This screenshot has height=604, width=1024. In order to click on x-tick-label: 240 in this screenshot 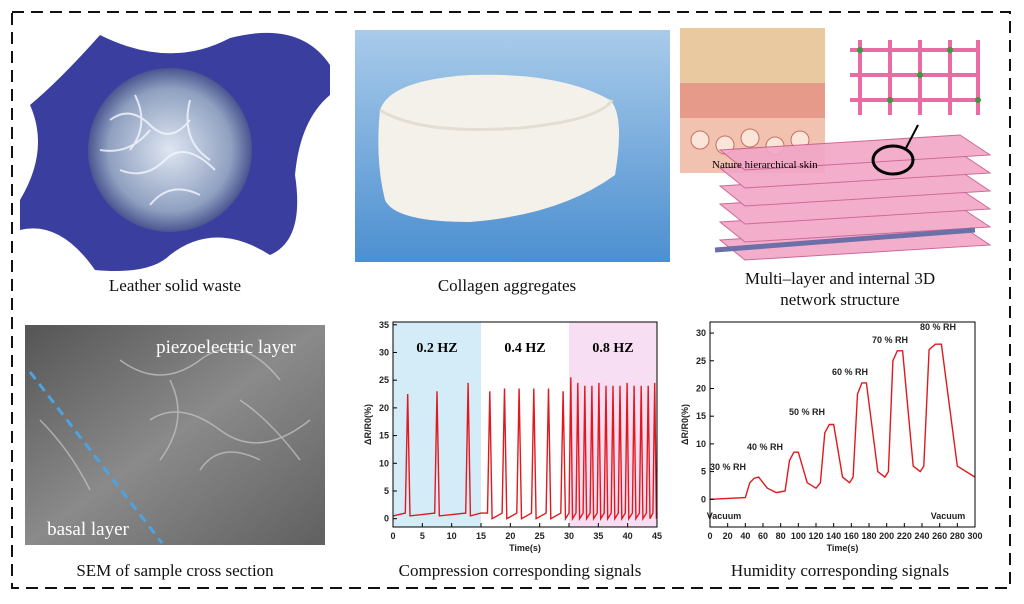, I will do `click(921, 536)`.